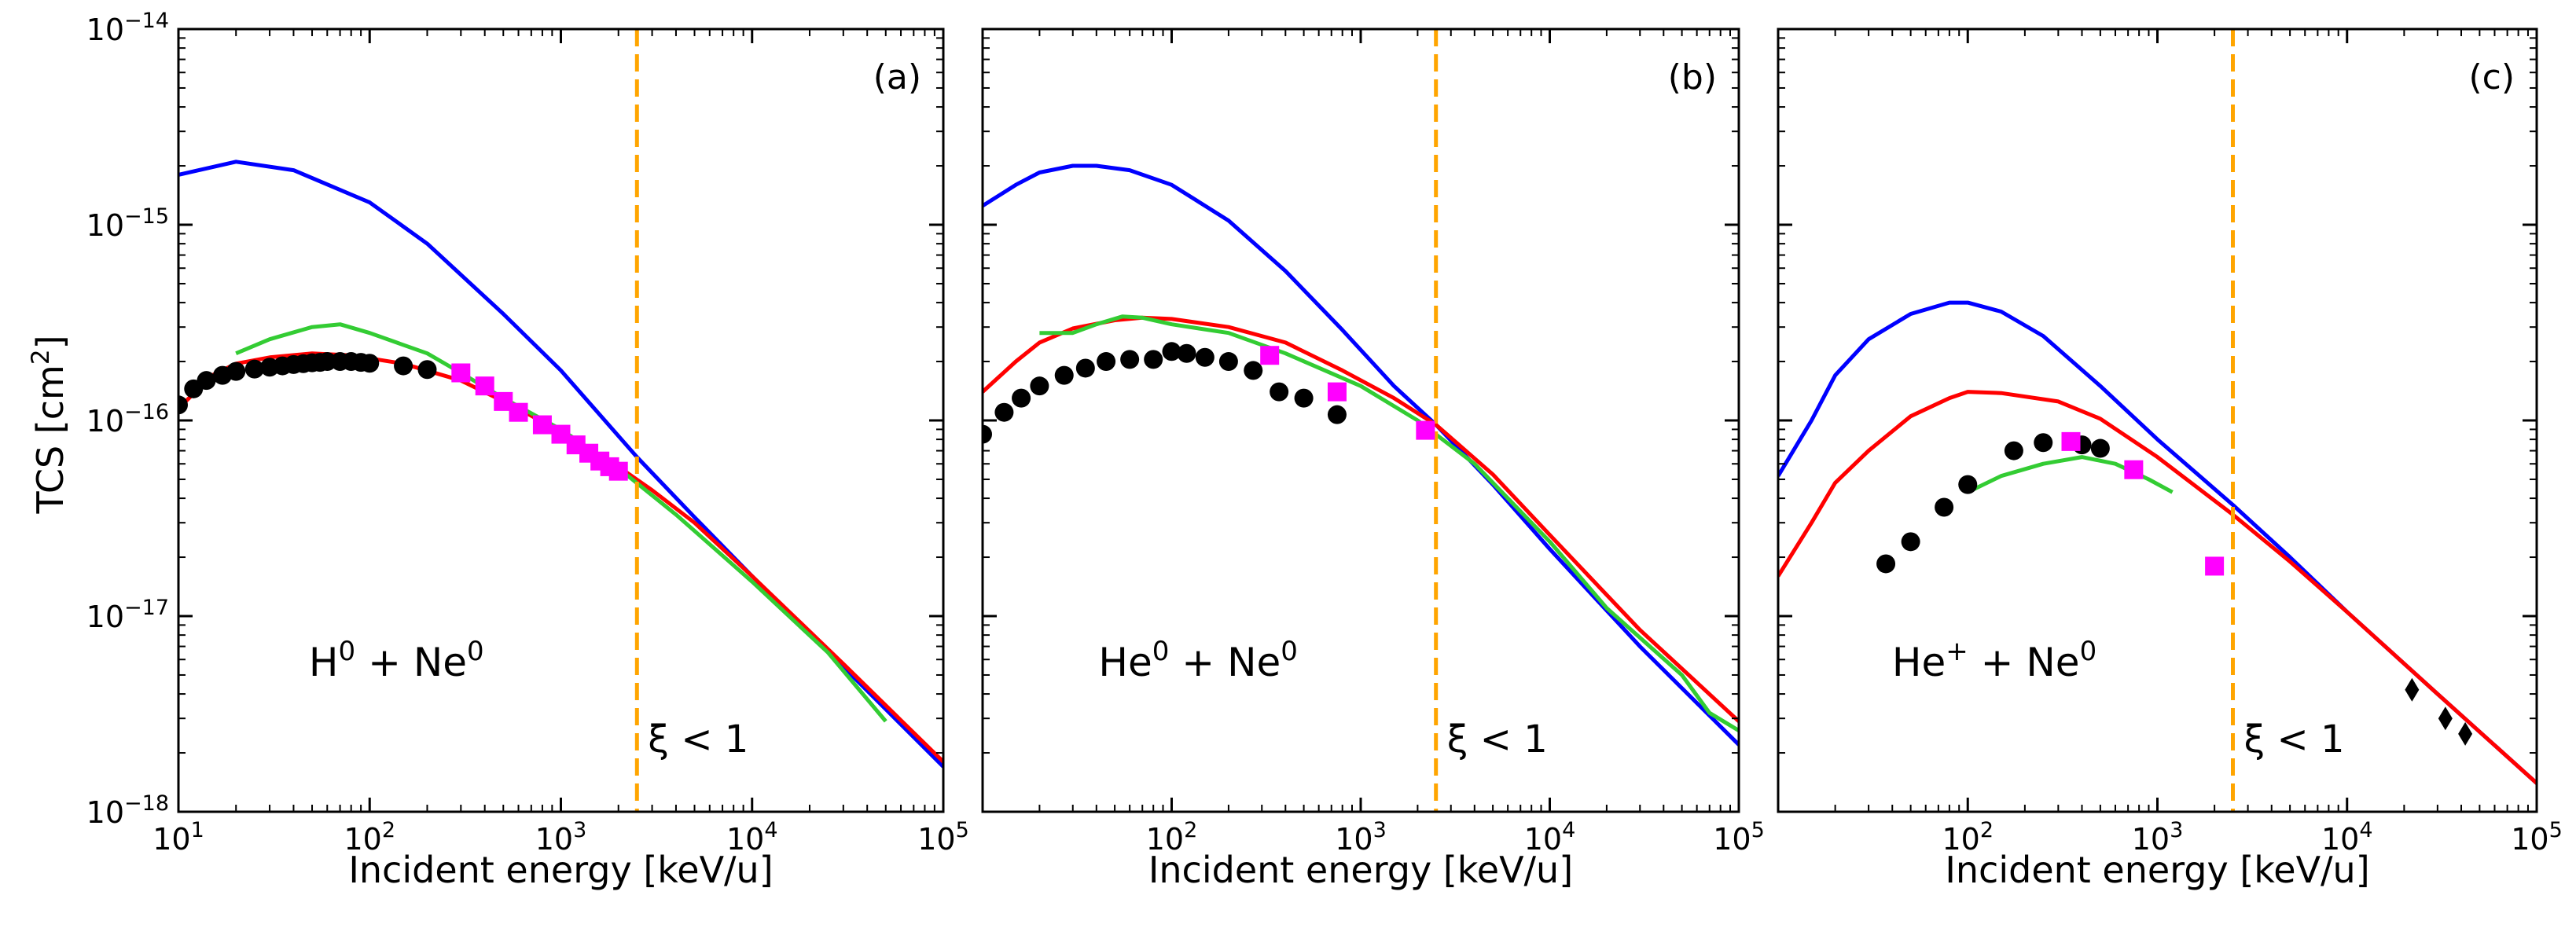 This screenshot has width=2576, height=932. Describe the element at coordinates (49, 425) in the screenshot. I see `y-axis-label: TCS [cm2]` at that location.